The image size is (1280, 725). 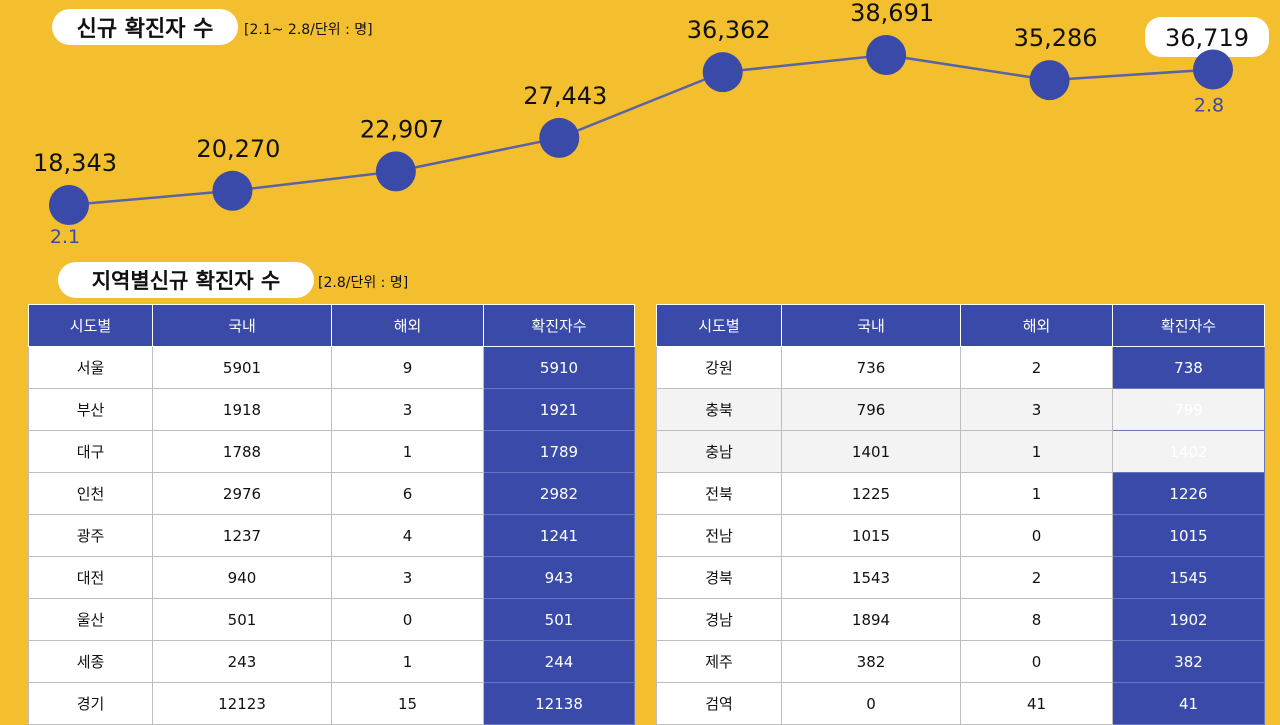 I want to click on cell-region: 인천, so click(x=90, y=493).